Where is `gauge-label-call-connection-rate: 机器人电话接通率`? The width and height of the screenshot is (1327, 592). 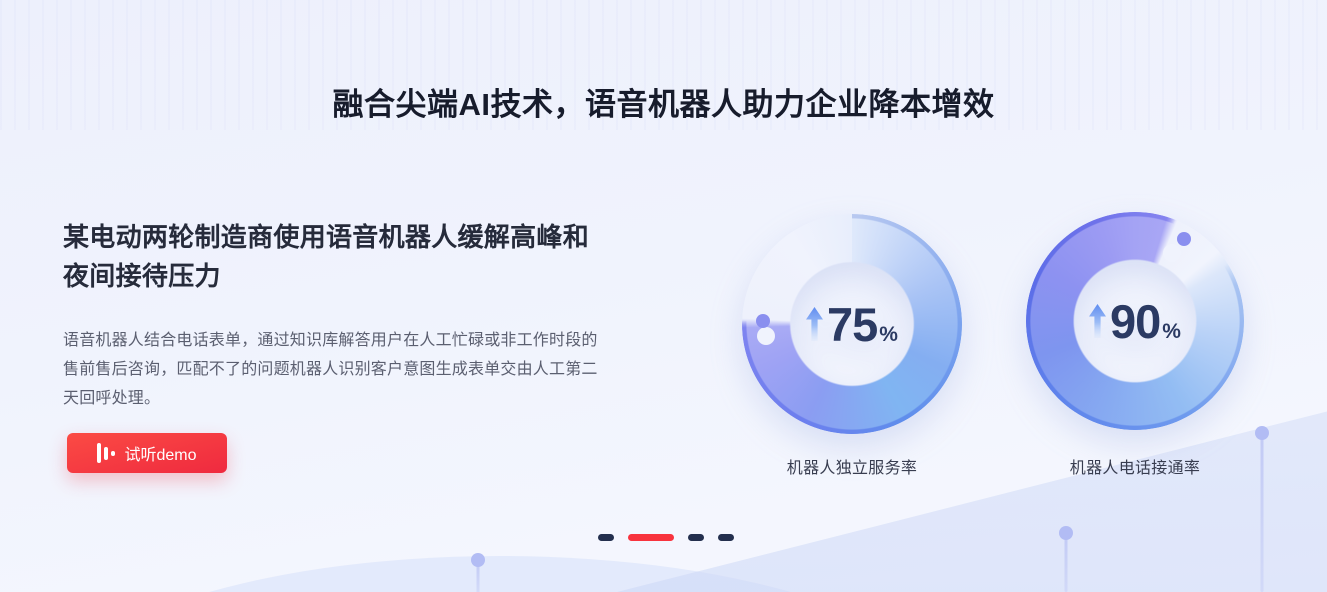
gauge-label-call-connection-rate: 机器人电话接通率 is located at coordinates (1135, 468).